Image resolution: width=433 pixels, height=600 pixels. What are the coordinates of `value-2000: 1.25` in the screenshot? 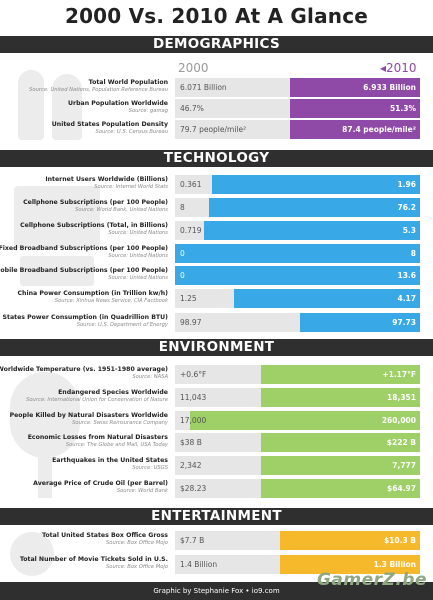 It's located at (188, 298).